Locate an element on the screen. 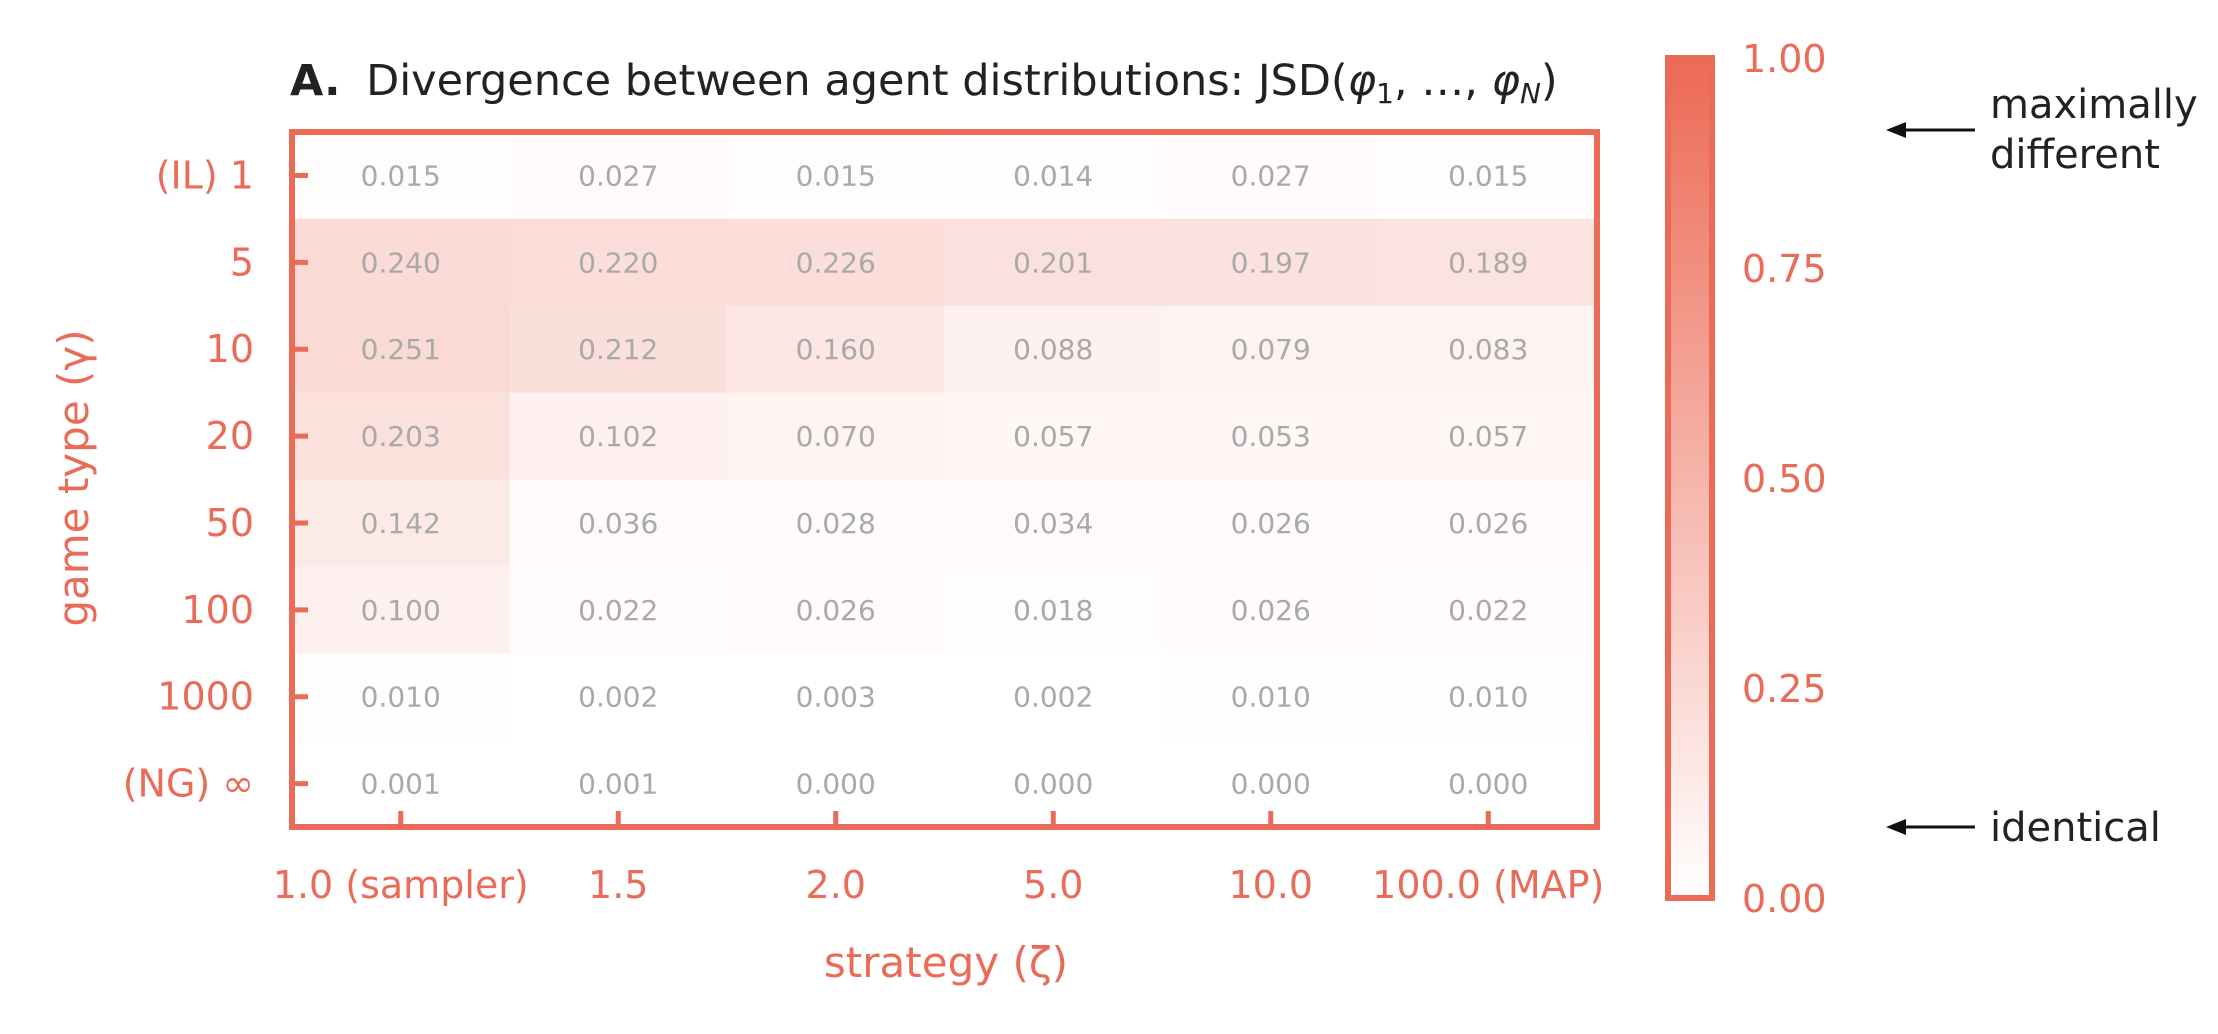 This screenshot has width=2218, height=1034. cell-value-label: 0.142 is located at coordinates (401, 523).